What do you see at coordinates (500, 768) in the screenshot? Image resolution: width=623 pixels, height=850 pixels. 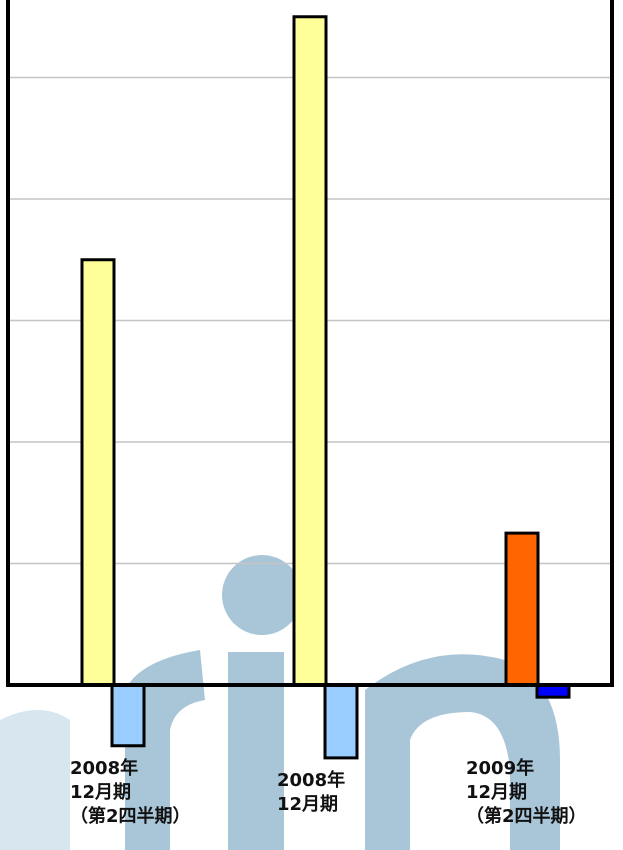 I see `category-label-3-line-1: 2009年` at bounding box center [500, 768].